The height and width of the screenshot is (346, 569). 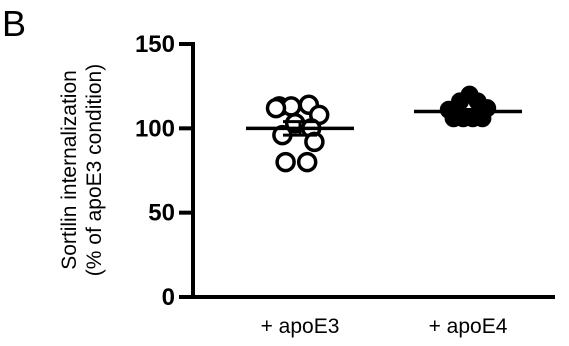 I want to click on y-ticks: 0 50 100 150, so click(x=164, y=171).